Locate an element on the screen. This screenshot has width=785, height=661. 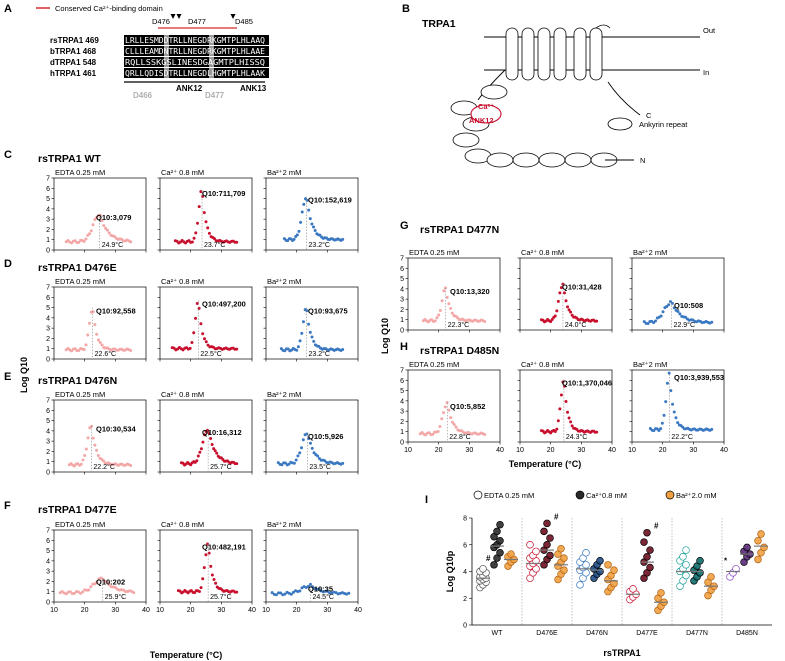
q10-label: Q10:30,534 is located at coordinates (116, 429).